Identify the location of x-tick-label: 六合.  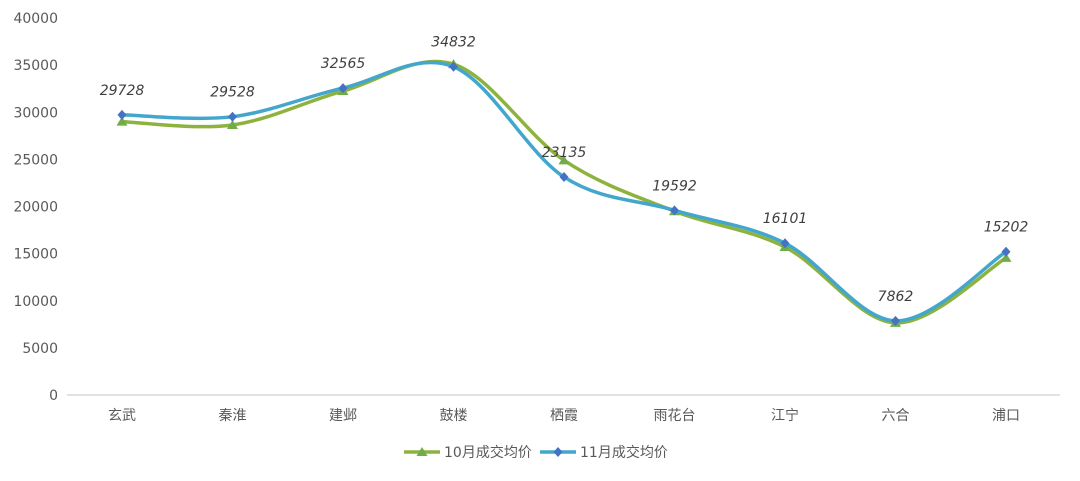
(896, 416).